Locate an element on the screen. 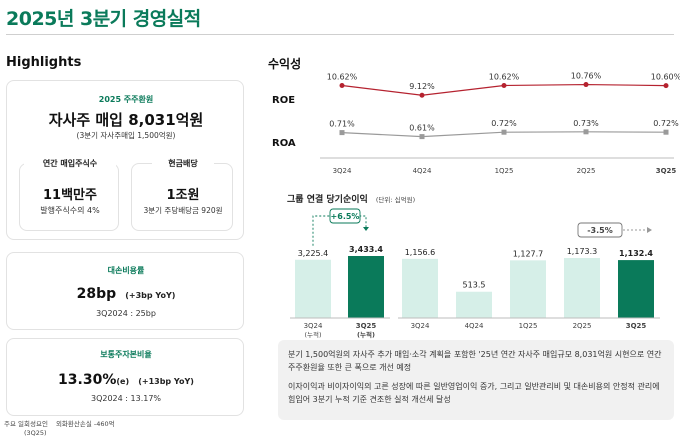  cum-bar-label: 3,433.4 is located at coordinates (366, 249).